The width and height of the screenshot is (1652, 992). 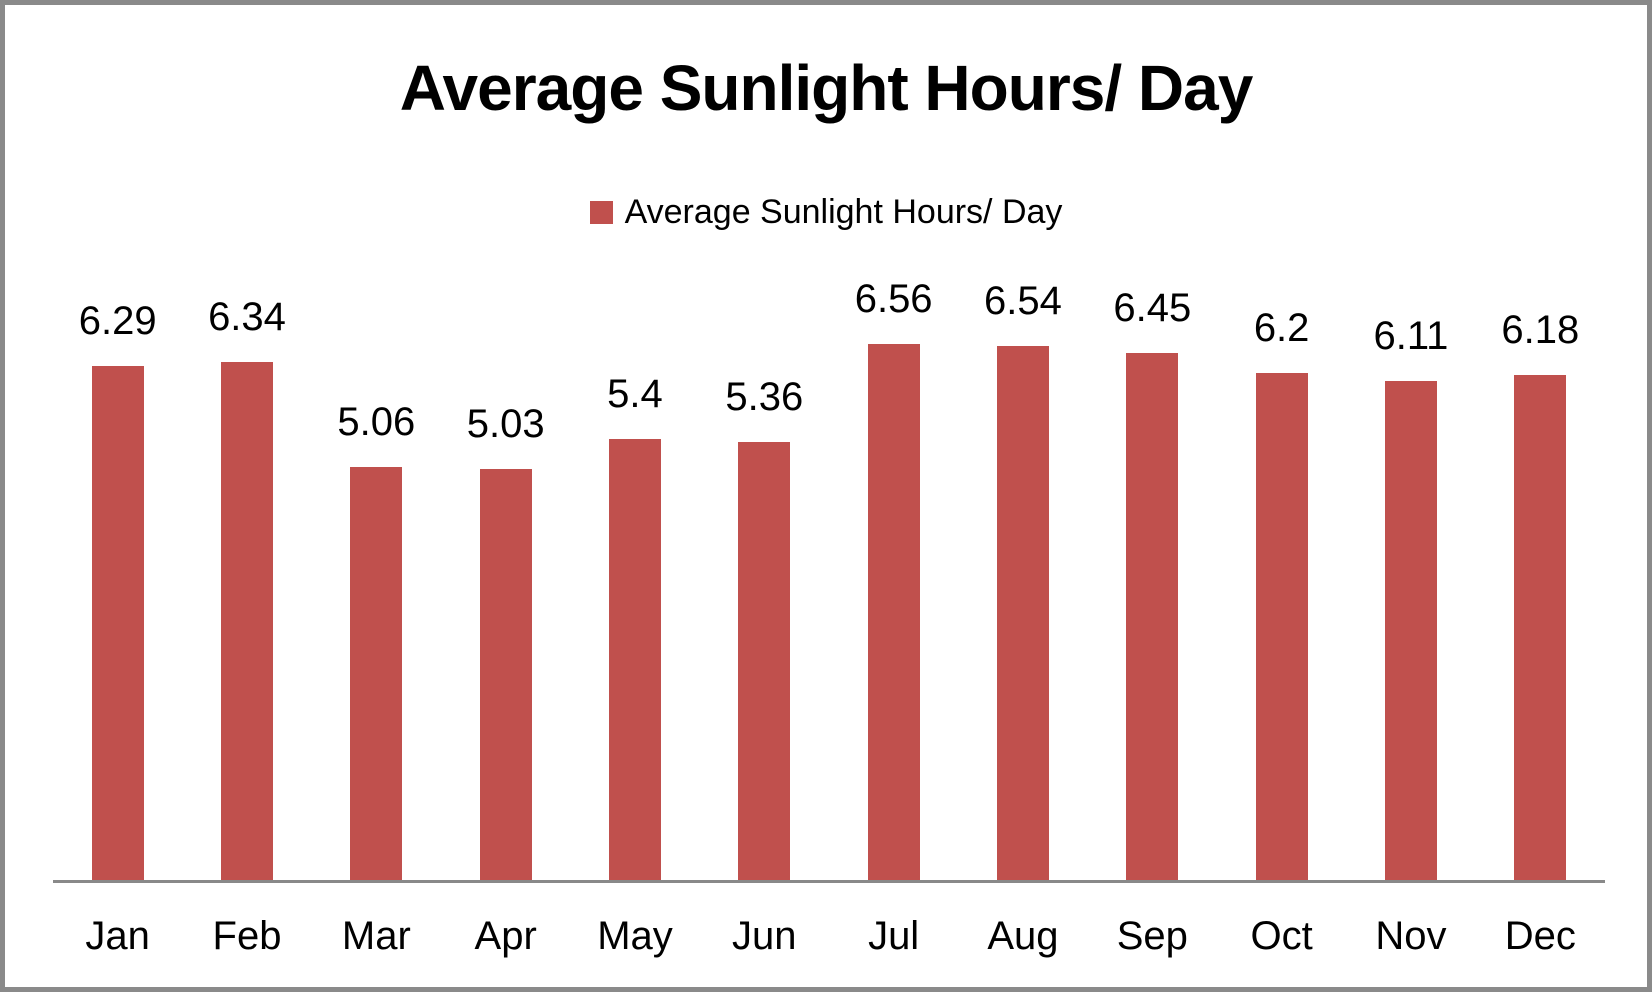 What do you see at coordinates (893, 612) in the screenshot?
I see `bar-jul` at bounding box center [893, 612].